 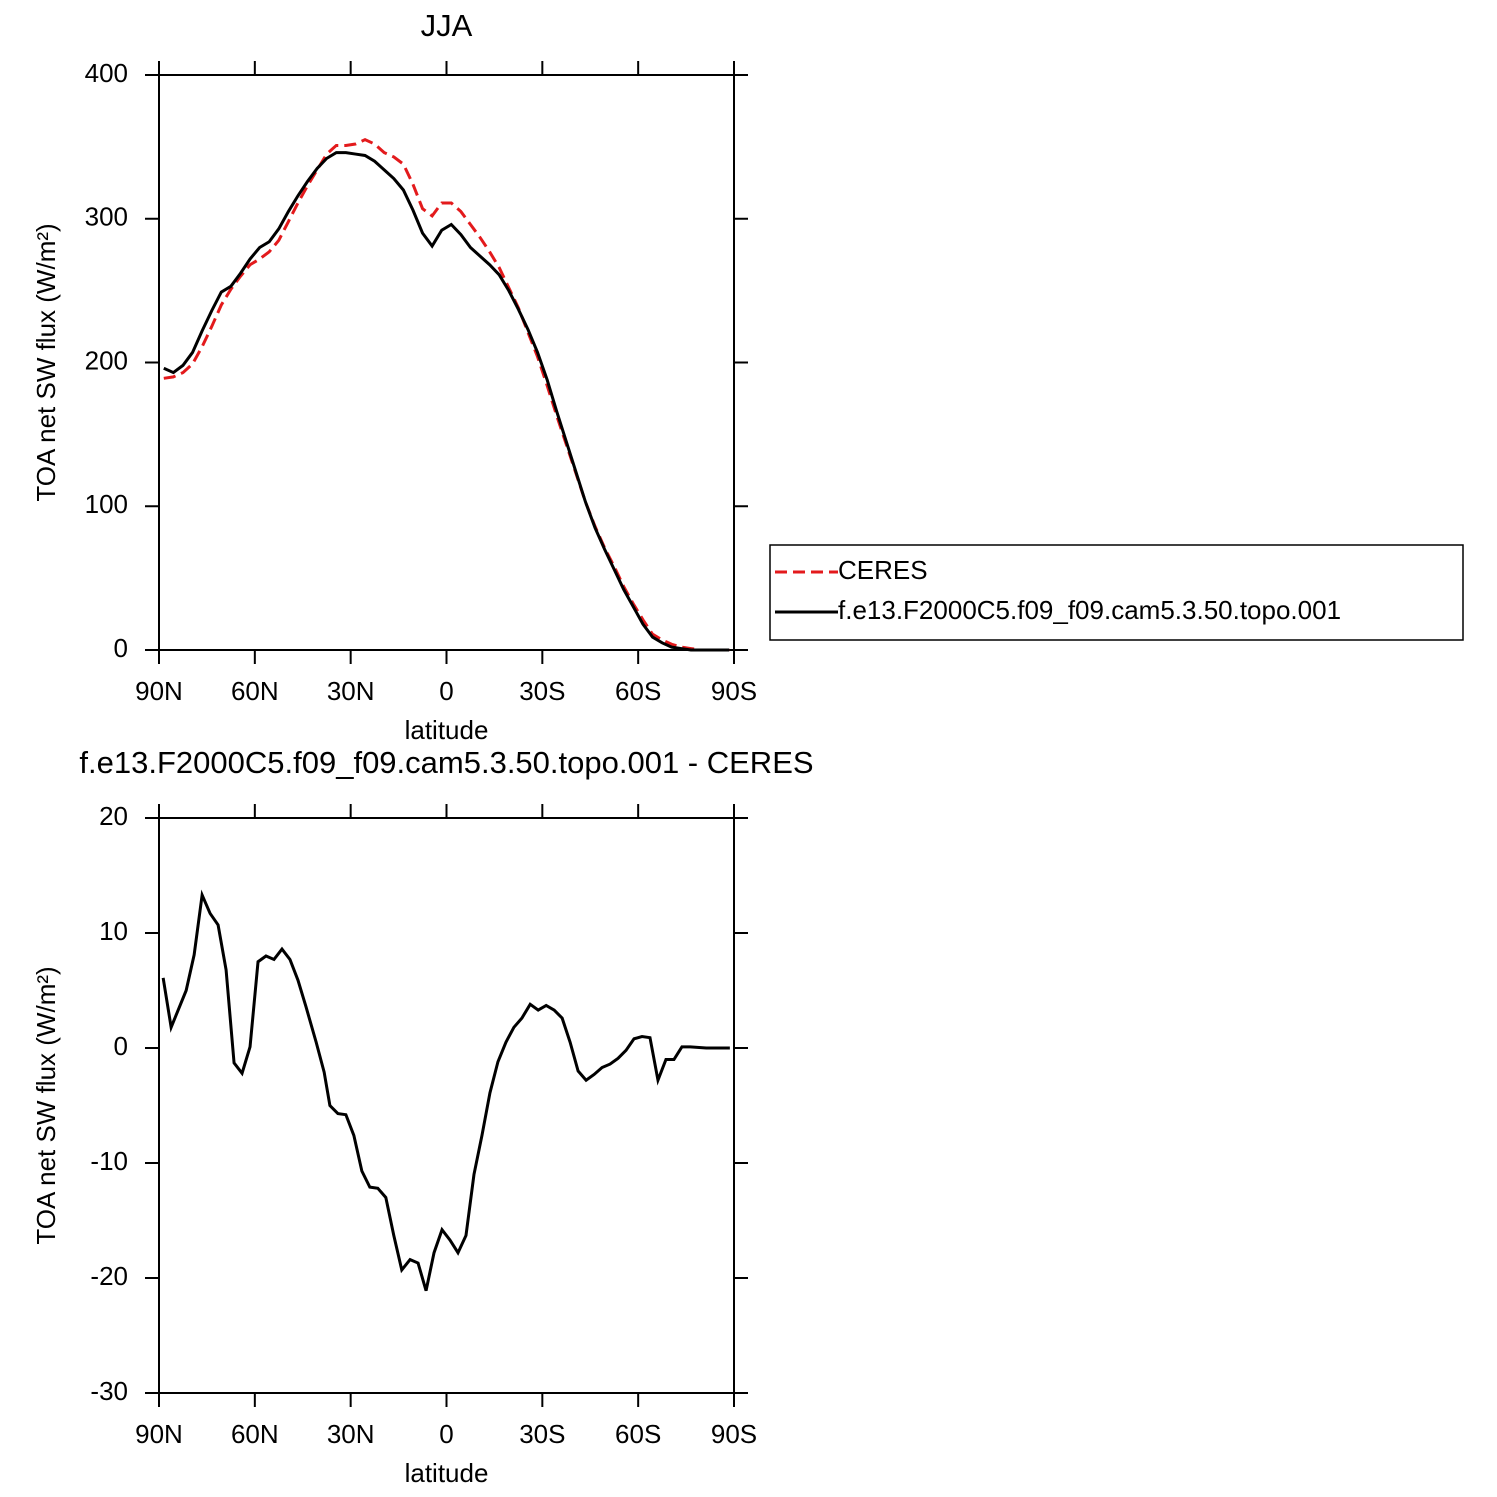 I want to click on legend-label: CERES, so click(x=883, y=570).